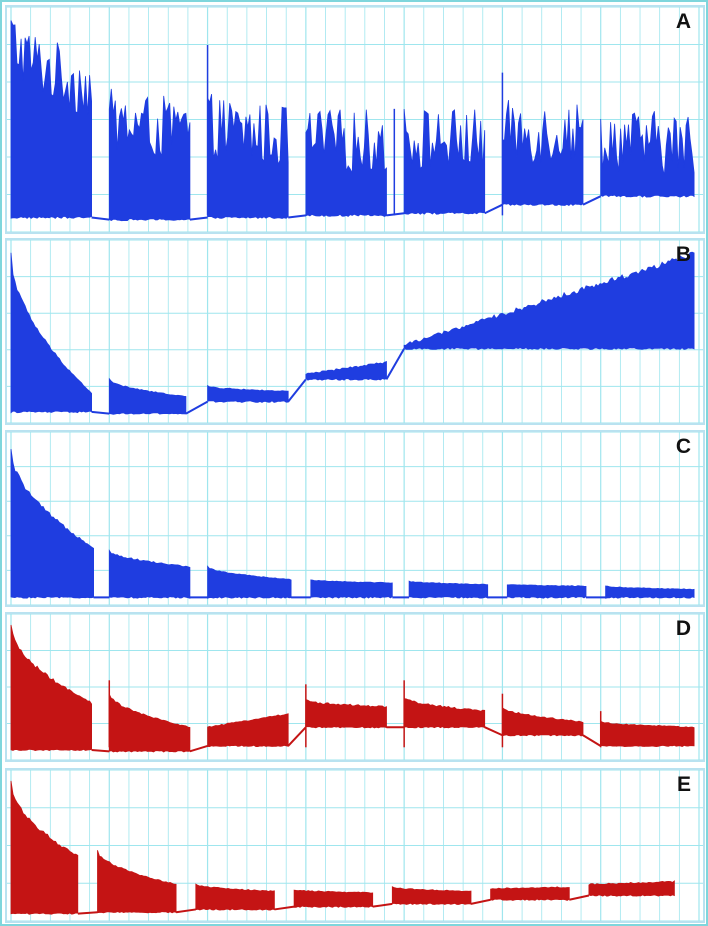 The height and width of the screenshot is (926, 708). What do you see at coordinates (683, 254) in the screenshot?
I see `panel-b-label: B` at bounding box center [683, 254].